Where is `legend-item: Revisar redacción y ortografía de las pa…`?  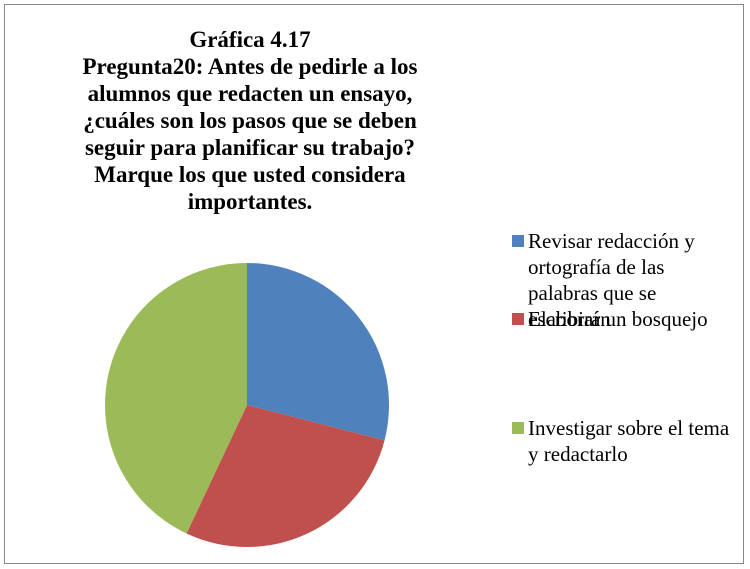
legend-item: Revisar redacción y ortografía de las pa… is located at coordinates (622, 280).